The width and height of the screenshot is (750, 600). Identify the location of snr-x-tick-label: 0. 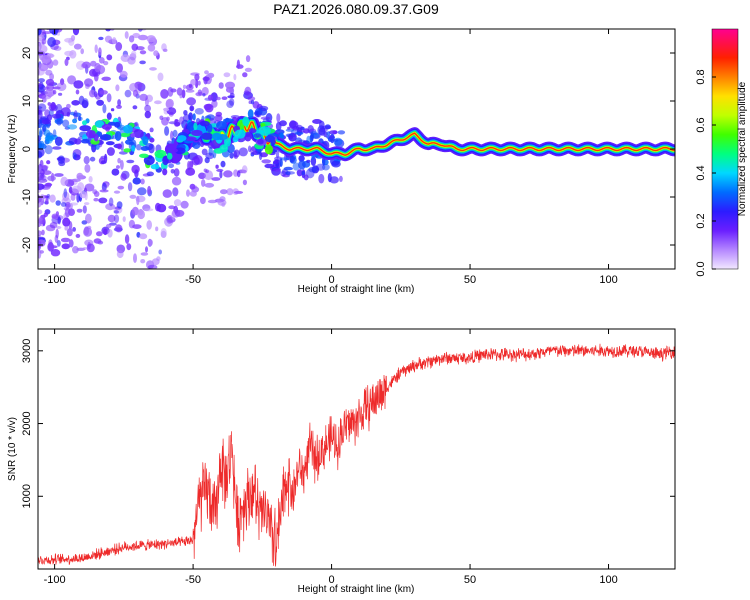
(332, 580).